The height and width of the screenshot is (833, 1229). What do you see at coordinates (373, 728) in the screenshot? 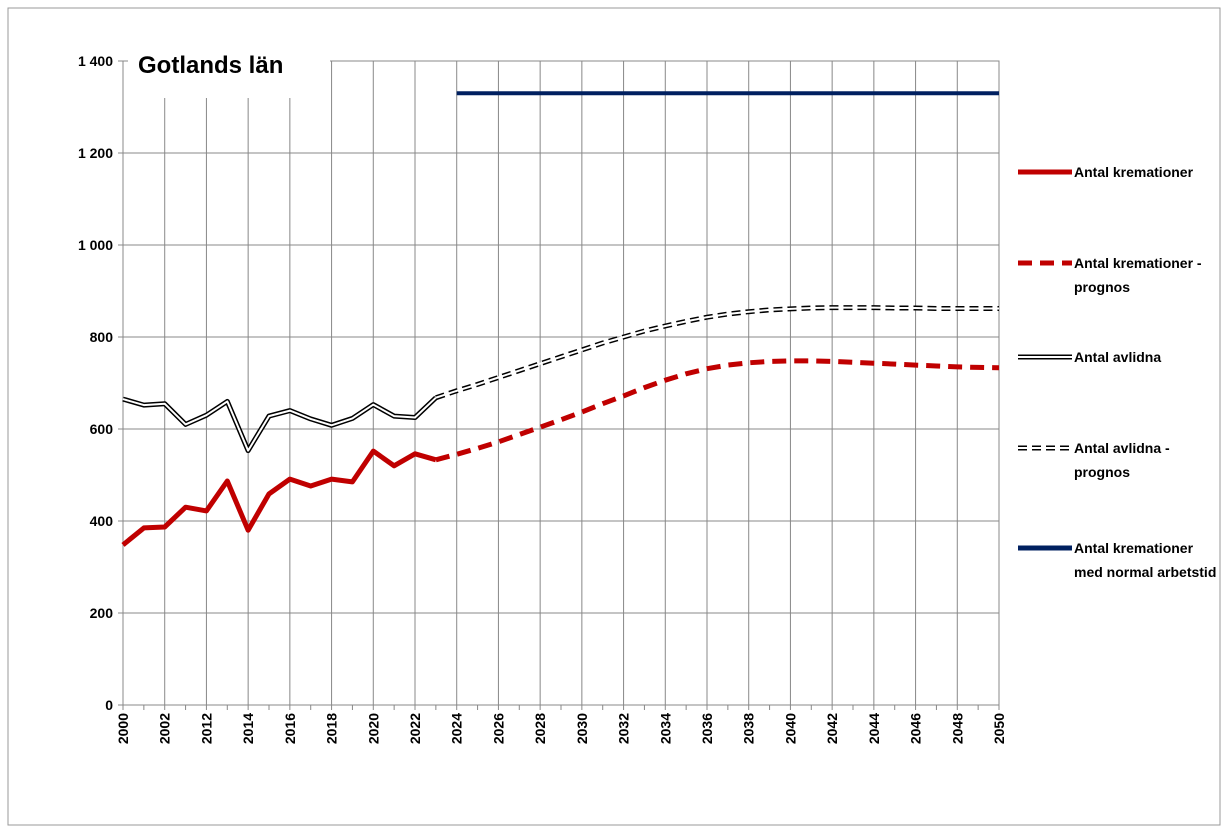
I see `x-tick-label: 2020` at bounding box center [373, 728].